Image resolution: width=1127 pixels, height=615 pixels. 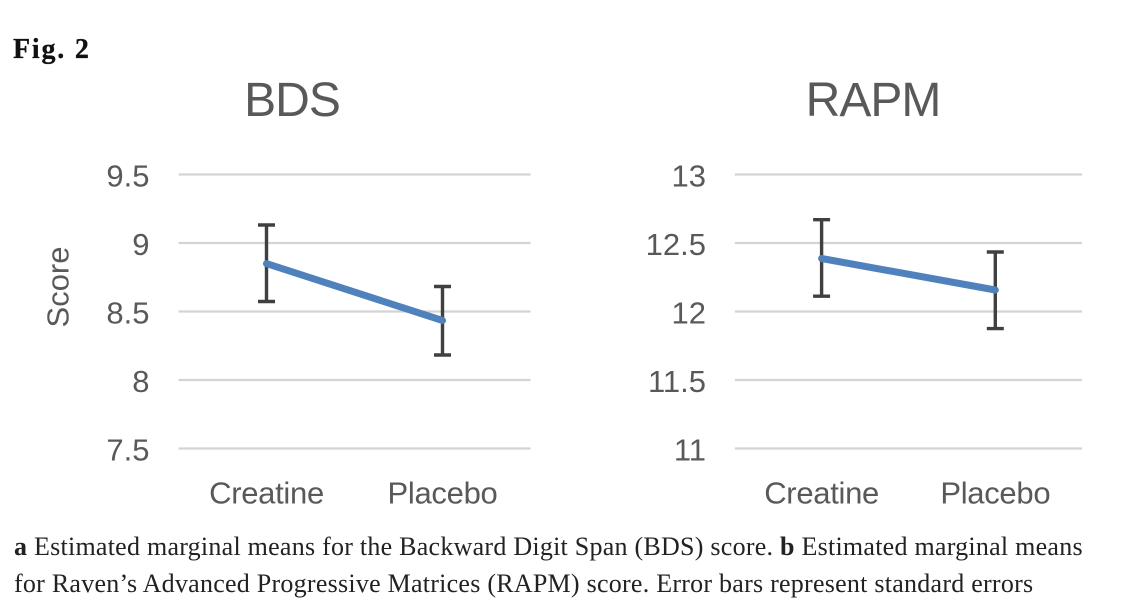 What do you see at coordinates (689, 175) in the screenshot?
I see `svg-text: 13` at bounding box center [689, 175].